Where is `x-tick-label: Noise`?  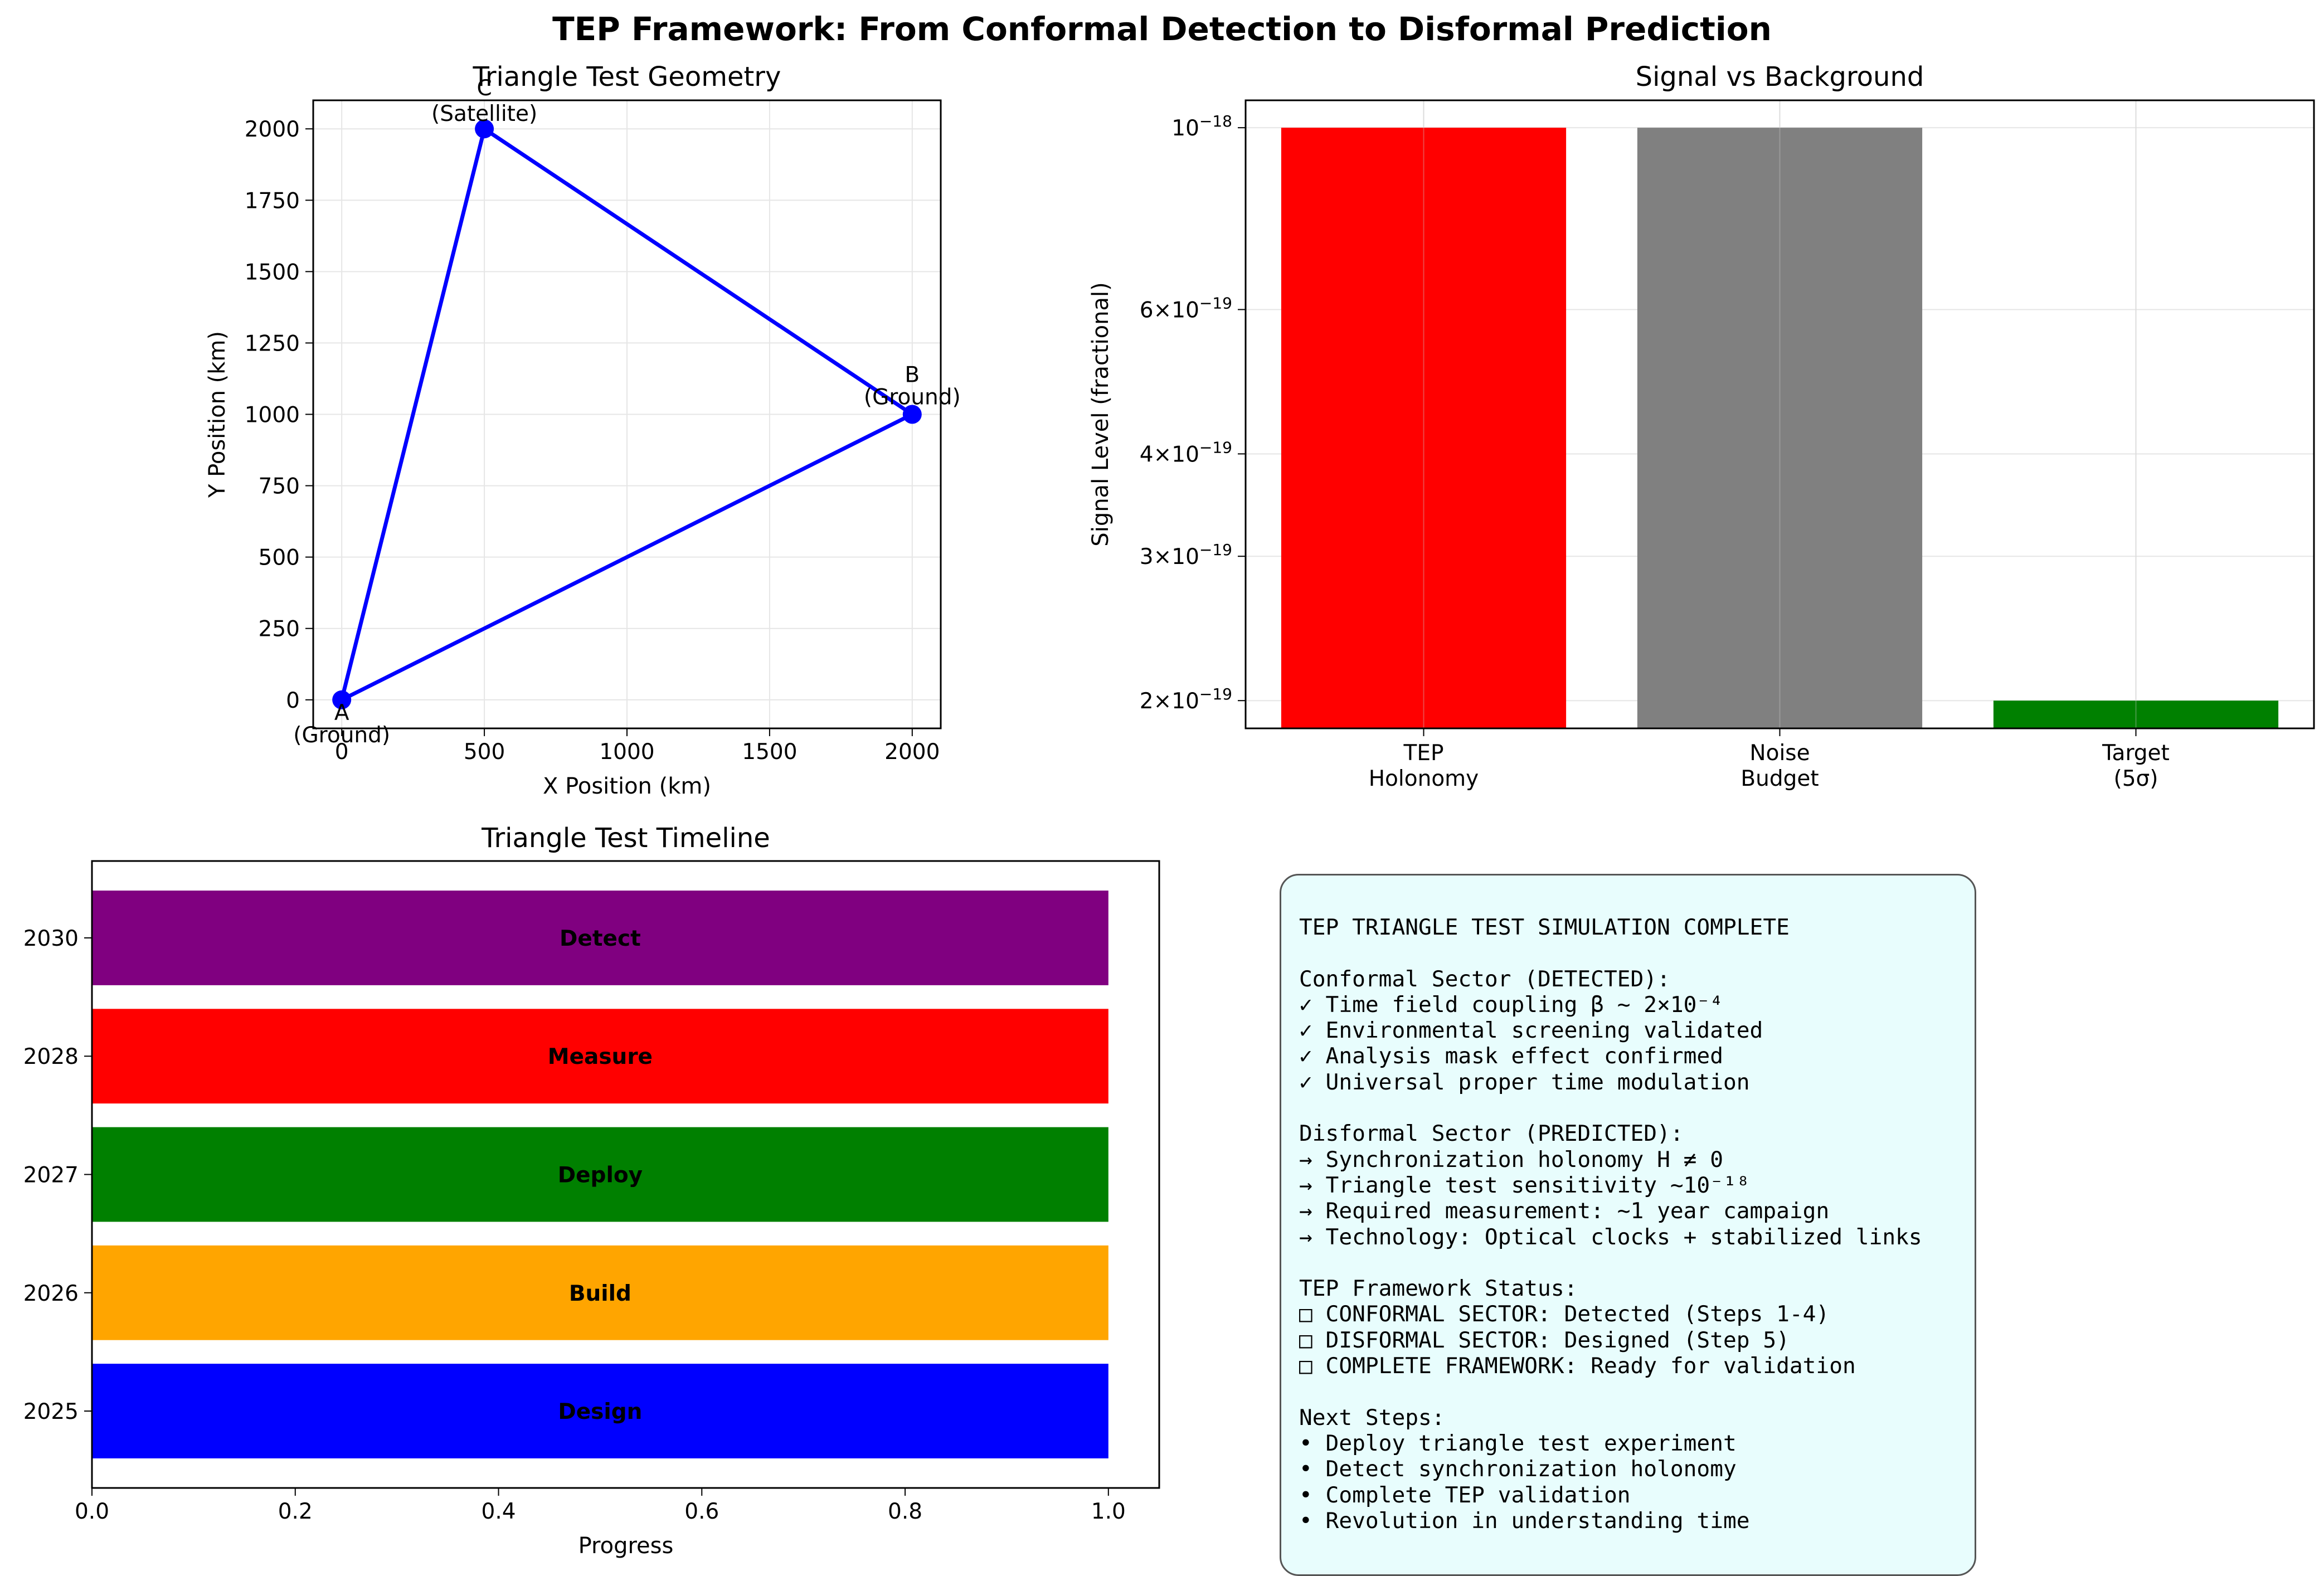
x-tick-label: Noise is located at coordinates (1779, 753).